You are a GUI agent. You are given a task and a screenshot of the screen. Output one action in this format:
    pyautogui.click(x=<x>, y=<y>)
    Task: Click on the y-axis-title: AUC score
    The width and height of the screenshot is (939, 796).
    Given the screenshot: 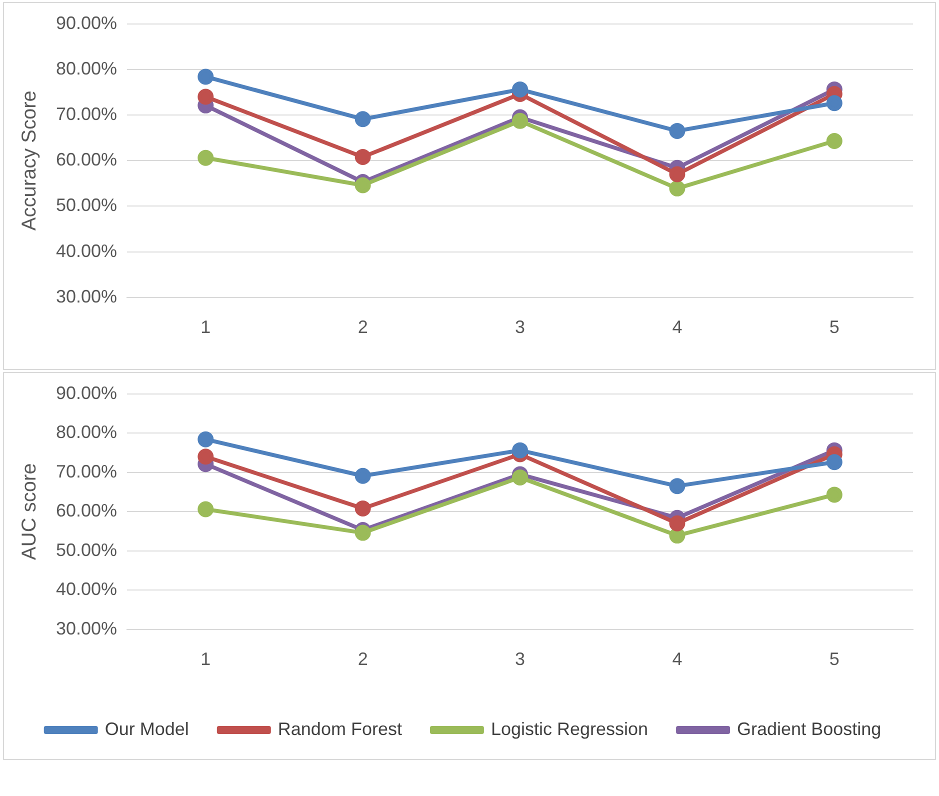 What is the action you would take?
    pyautogui.click(x=29, y=511)
    